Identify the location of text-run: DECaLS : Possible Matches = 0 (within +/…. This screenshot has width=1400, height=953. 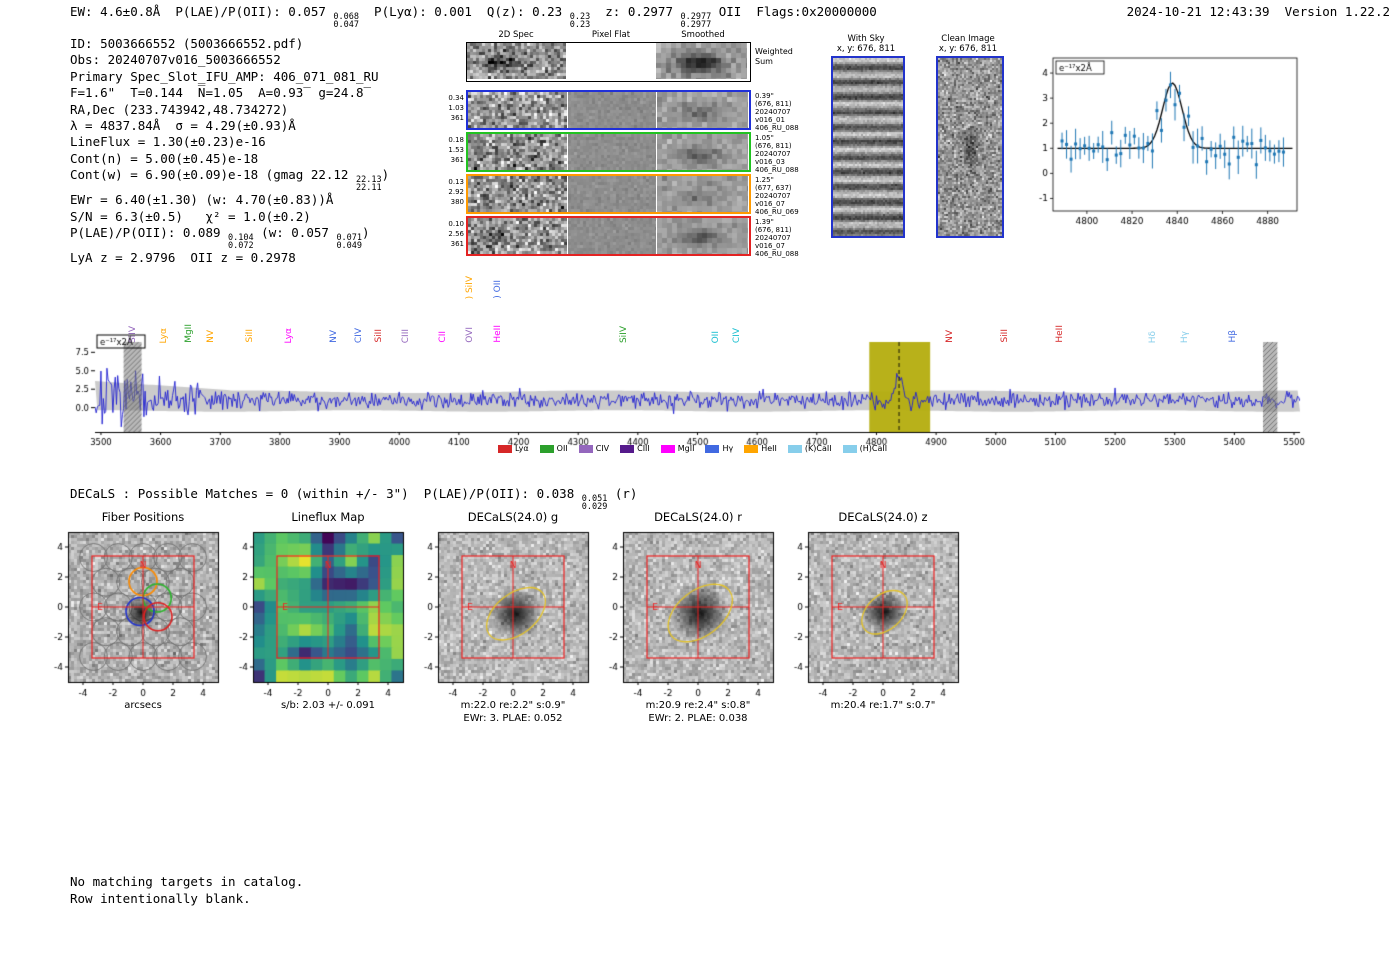
(326, 493).